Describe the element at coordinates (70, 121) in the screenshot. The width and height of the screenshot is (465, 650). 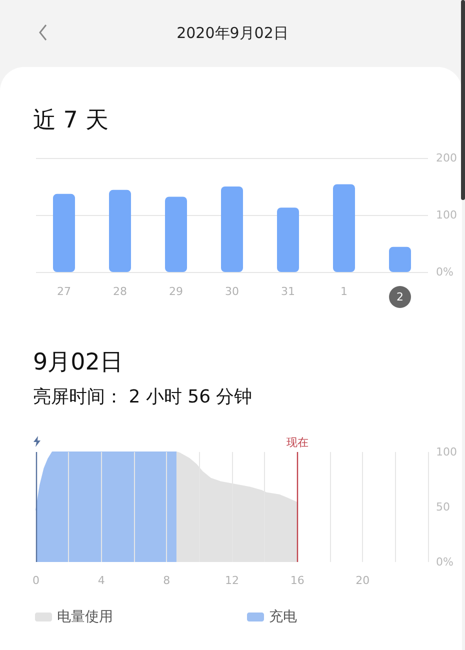
I see `chart-title: 近 7 天` at that location.